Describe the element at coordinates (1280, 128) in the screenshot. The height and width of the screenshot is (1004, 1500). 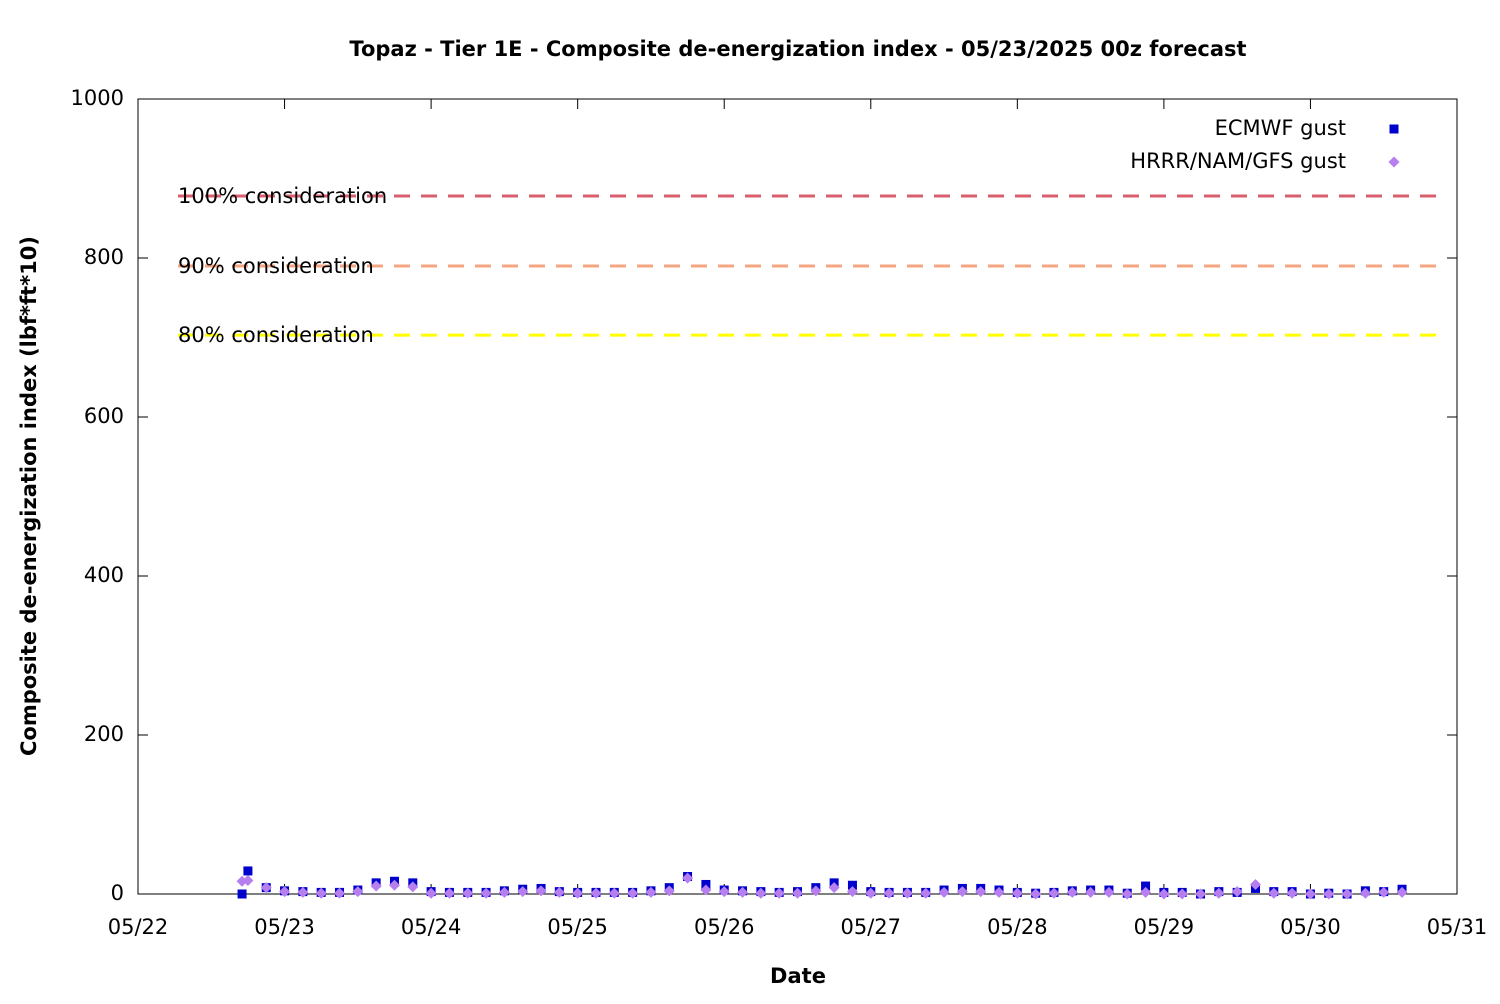
I see `legend-label: ECMWF gust` at that location.